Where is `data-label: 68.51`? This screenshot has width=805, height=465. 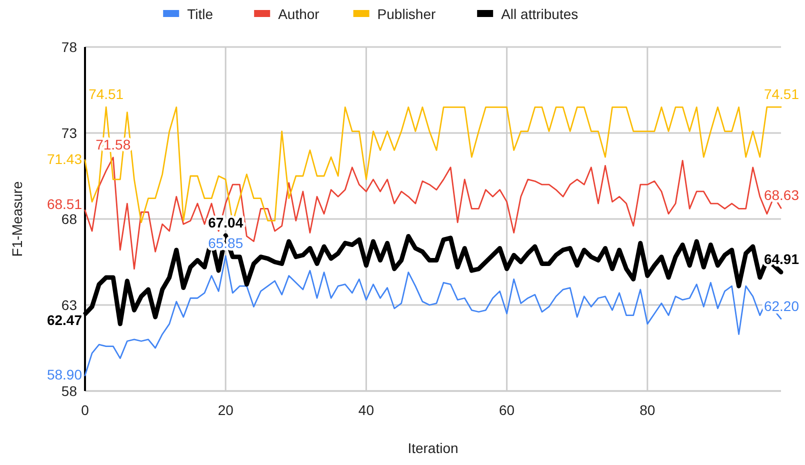 data-label: 68.51 is located at coordinates (64, 204).